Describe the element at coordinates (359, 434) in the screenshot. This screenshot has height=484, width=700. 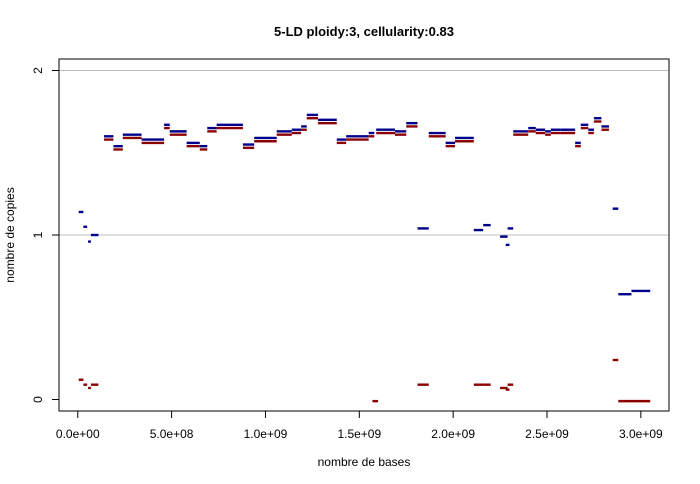
I see `x-tick-label-3: 1.5e+09` at that location.